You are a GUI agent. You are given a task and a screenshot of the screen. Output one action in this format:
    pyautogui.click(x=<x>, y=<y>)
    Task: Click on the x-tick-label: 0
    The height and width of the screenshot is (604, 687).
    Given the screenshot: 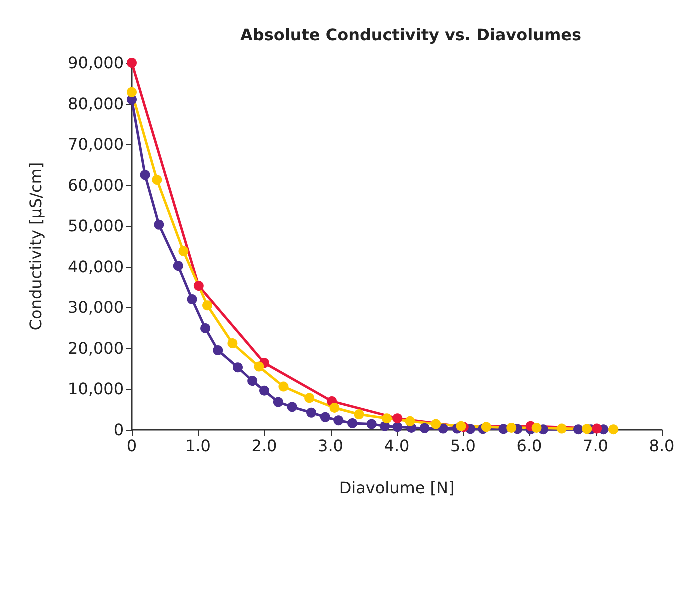 What is the action you would take?
    pyautogui.click(x=132, y=446)
    